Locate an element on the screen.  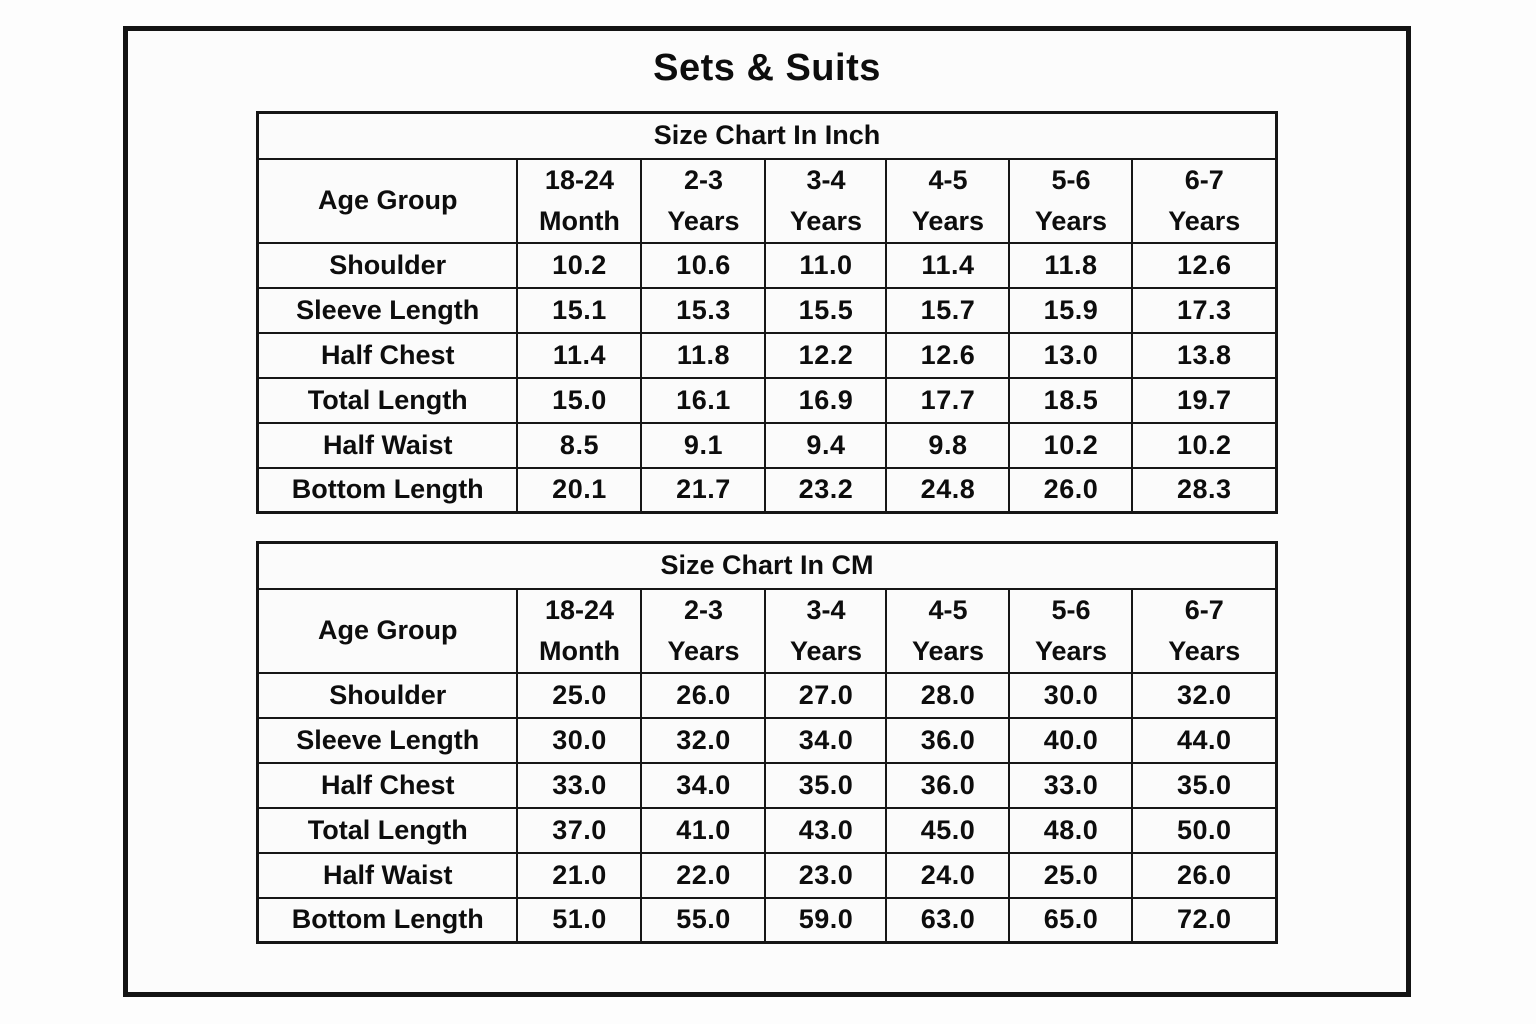
measurement-value: 50.0 is located at coordinates (1204, 830).